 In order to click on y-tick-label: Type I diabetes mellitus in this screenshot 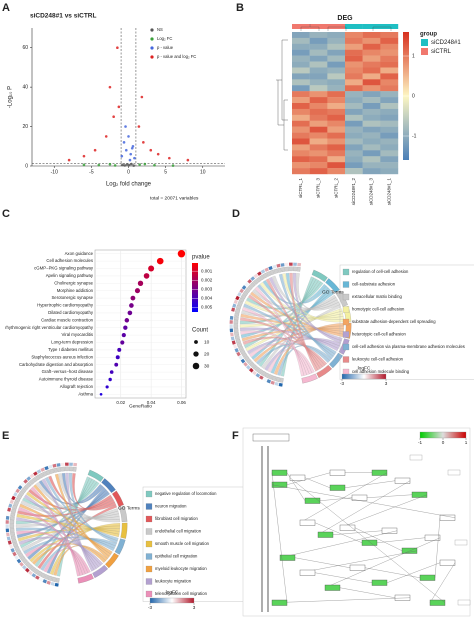, I will do `click(70, 349)`.